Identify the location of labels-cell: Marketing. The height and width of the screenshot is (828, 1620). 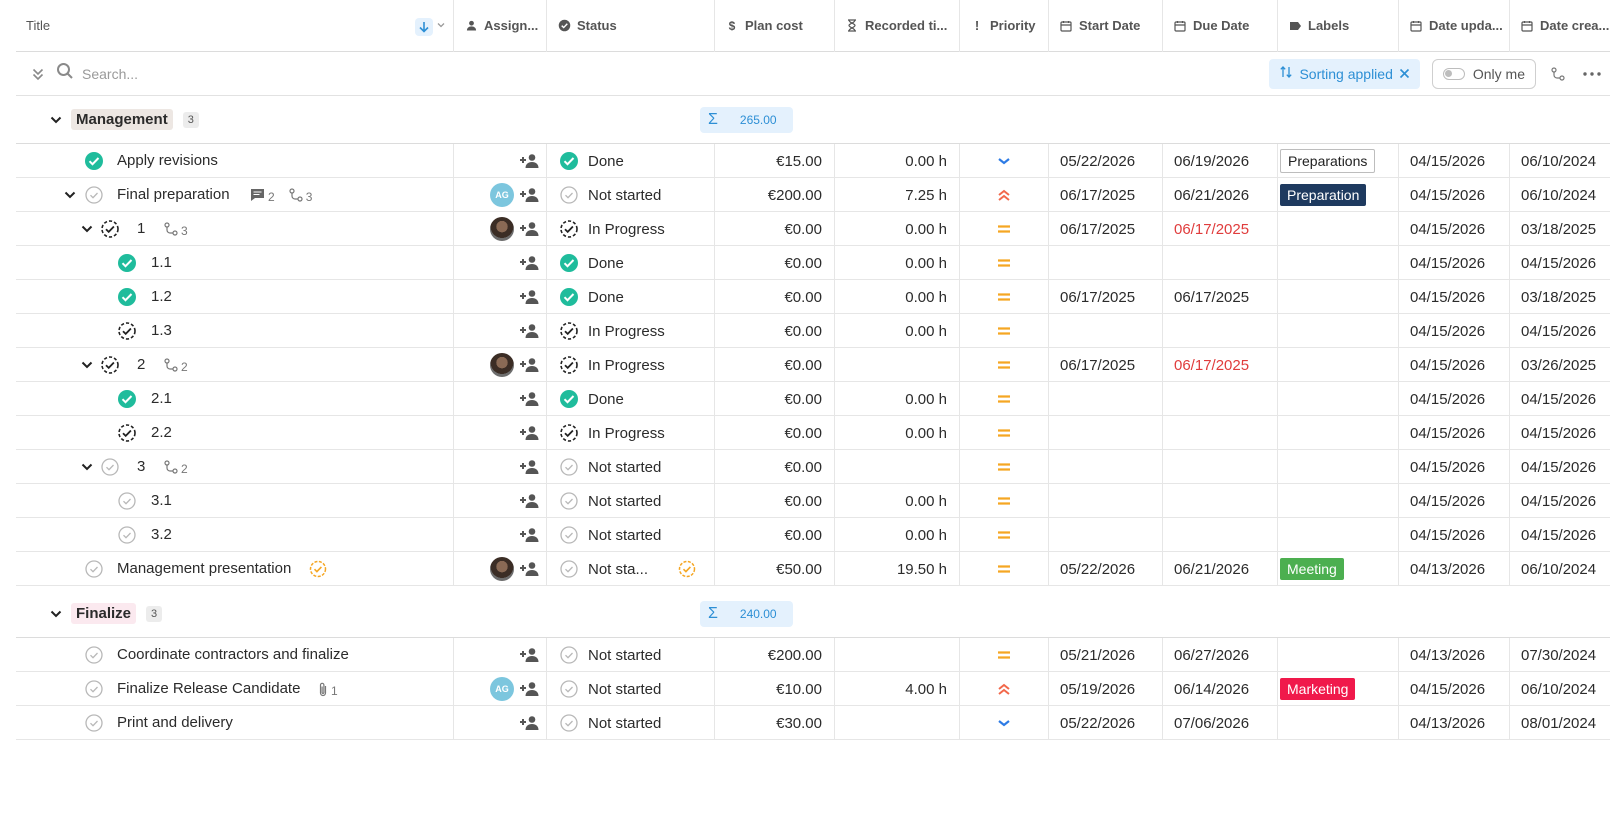
(1338, 689).